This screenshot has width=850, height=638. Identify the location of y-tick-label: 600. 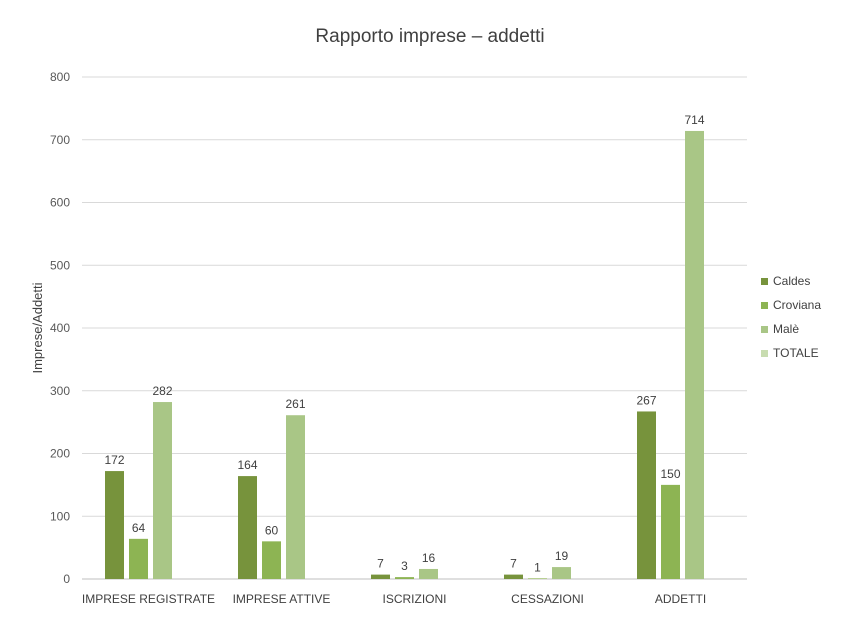
(60, 203).